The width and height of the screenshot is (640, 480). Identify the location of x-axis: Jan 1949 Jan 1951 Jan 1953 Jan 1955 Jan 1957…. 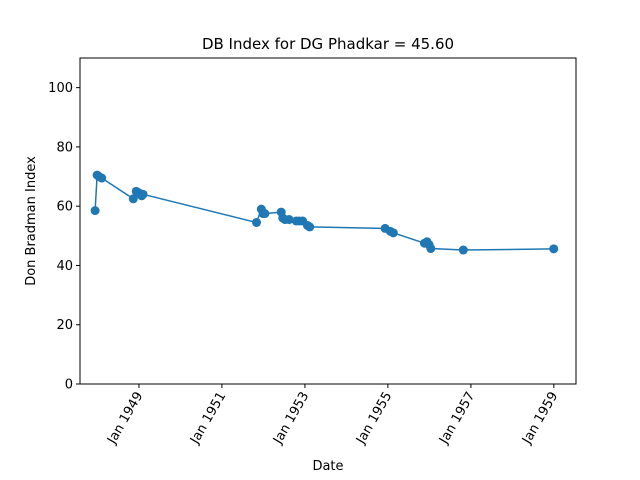
(332, 415).